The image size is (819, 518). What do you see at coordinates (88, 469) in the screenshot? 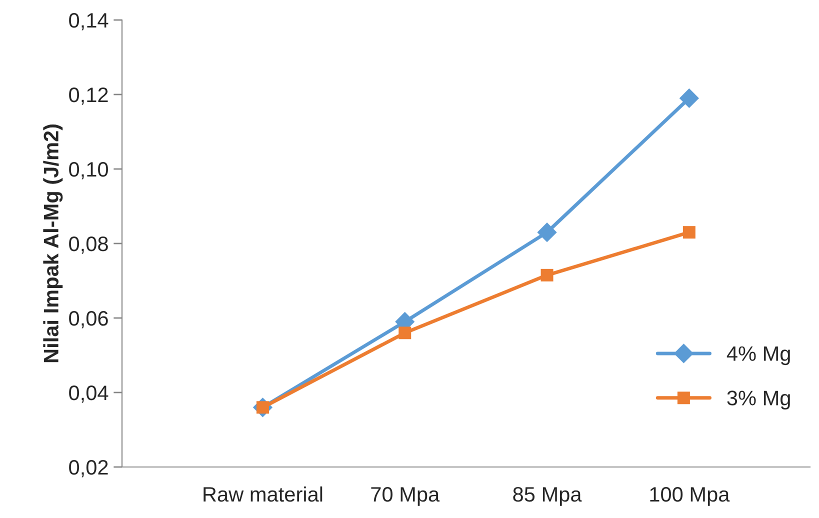
I see `y-tick-label: 0,02` at bounding box center [88, 469].